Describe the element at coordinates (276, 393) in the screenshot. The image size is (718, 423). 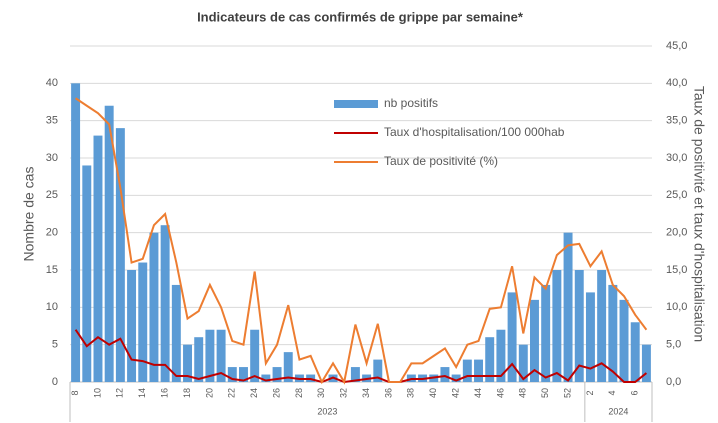
I see `x-tick-label: 26` at that location.